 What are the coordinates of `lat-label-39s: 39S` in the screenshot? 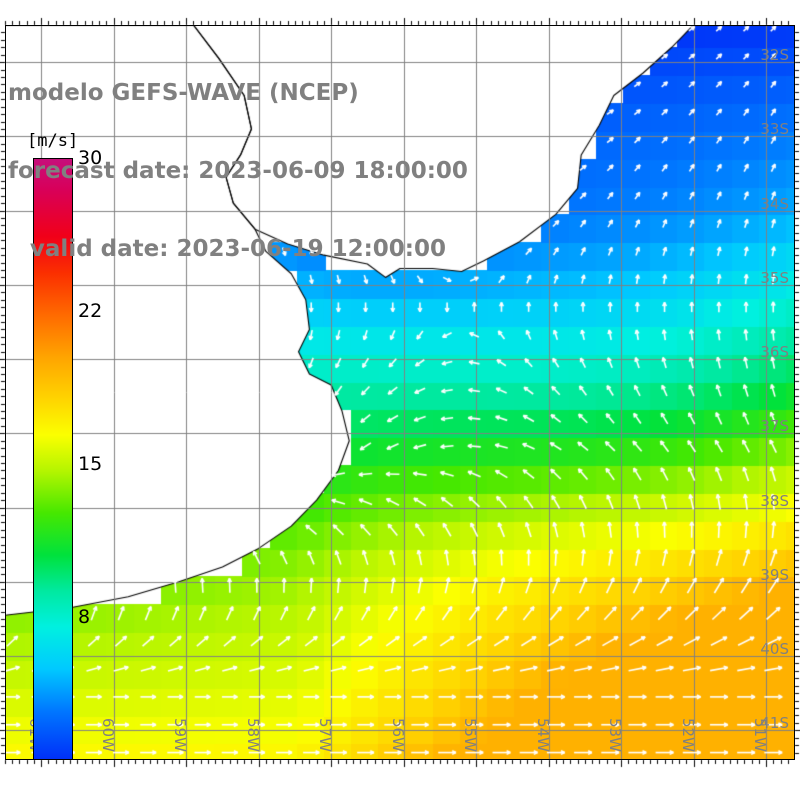 It's located at (774, 574).